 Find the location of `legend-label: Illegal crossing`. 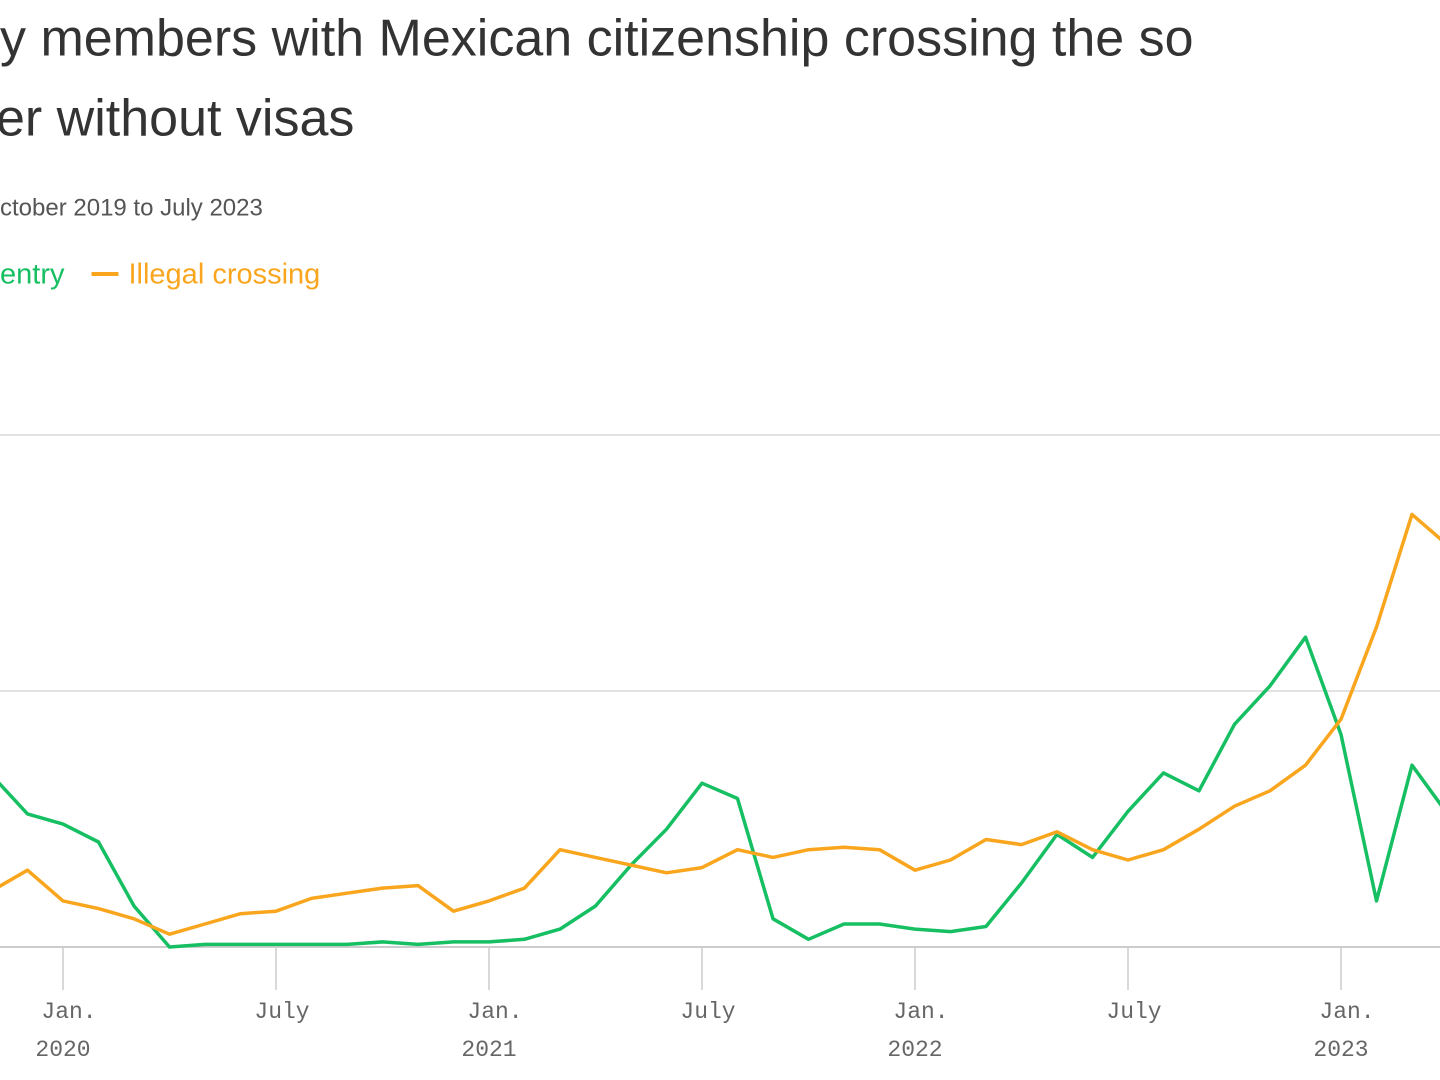

legend-label: Illegal crossing is located at coordinates (224, 275).